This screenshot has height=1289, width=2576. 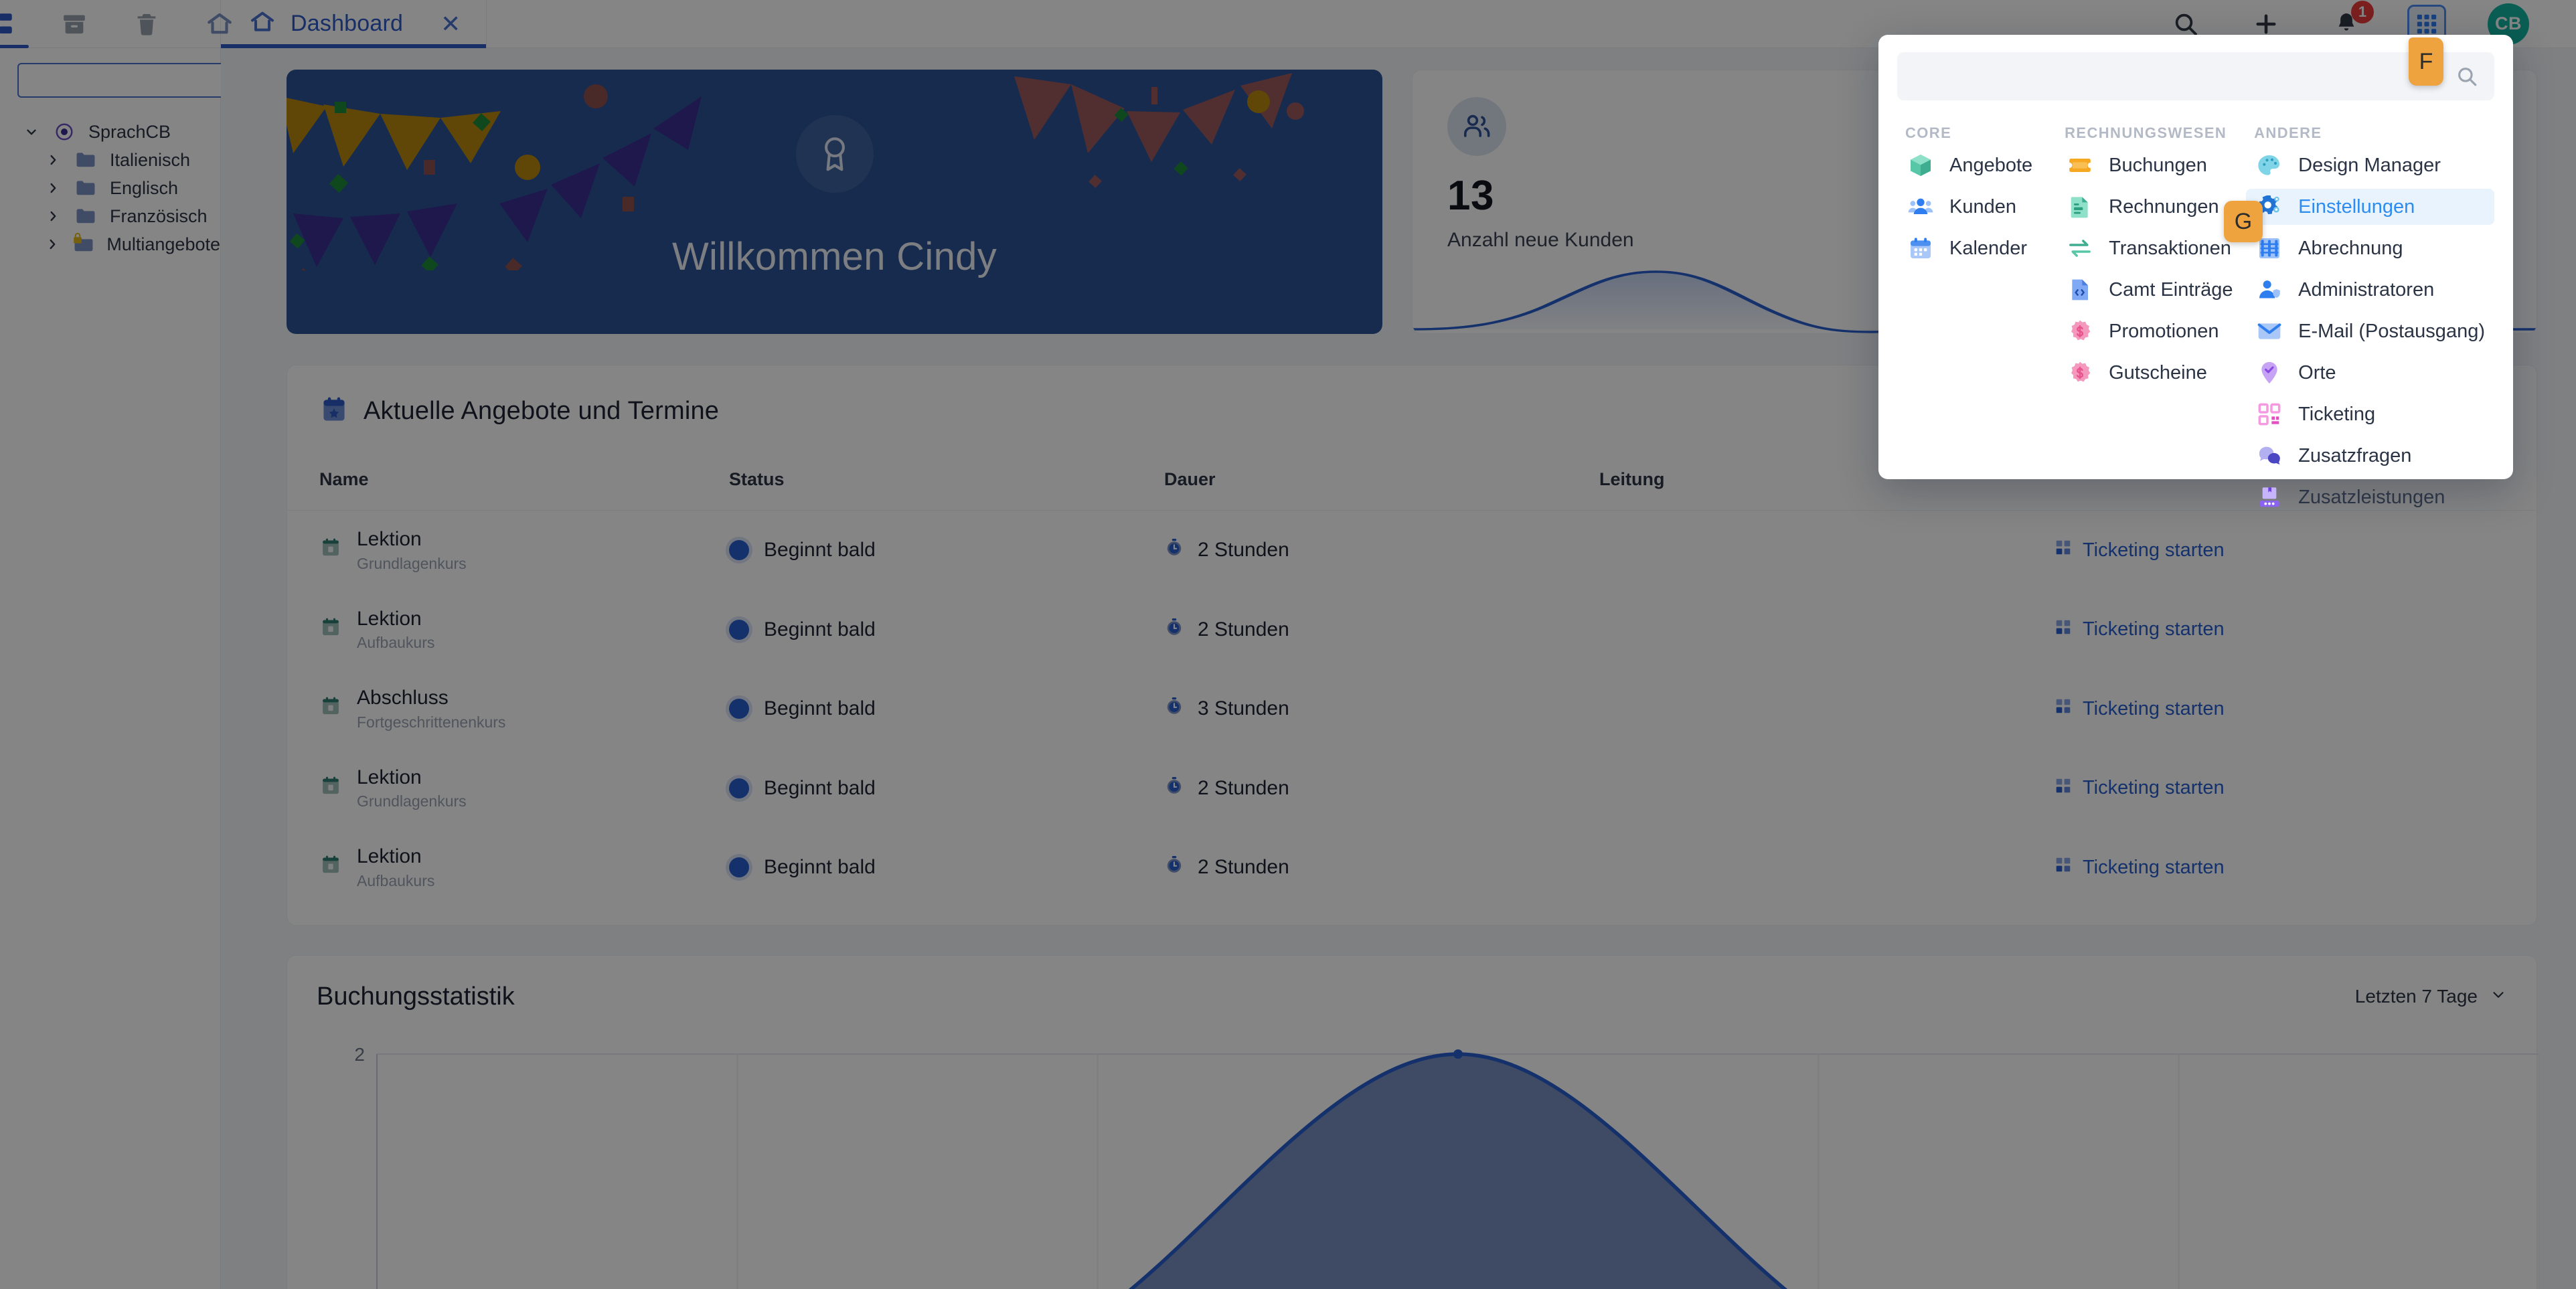 What do you see at coordinates (2431, 997) in the screenshot?
I see `range-select: Letzten 7 Tage` at bounding box center [2431, 997].